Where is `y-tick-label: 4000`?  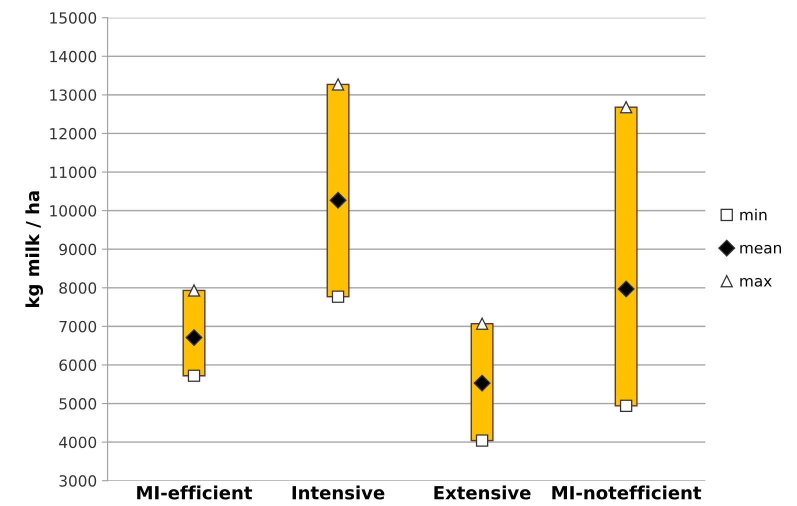
y-tick-label: 4000 is located at coordinates (77, 442).